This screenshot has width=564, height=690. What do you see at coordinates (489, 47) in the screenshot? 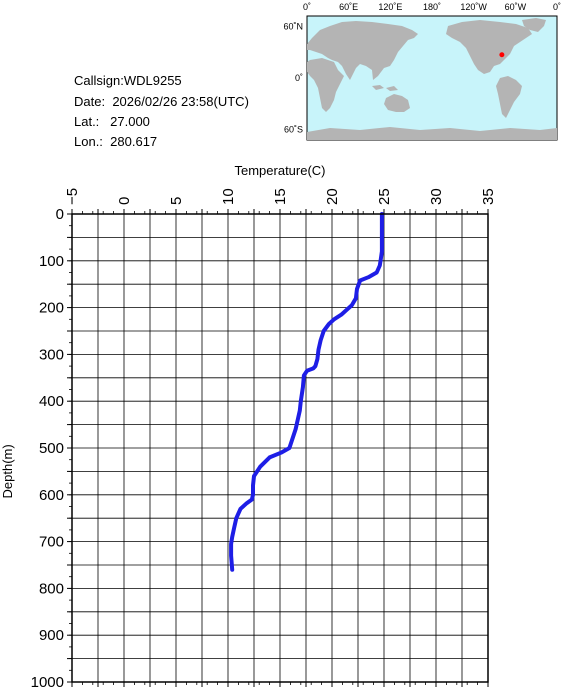
I see `north-america-landmass` at bounding box center [489, 47].